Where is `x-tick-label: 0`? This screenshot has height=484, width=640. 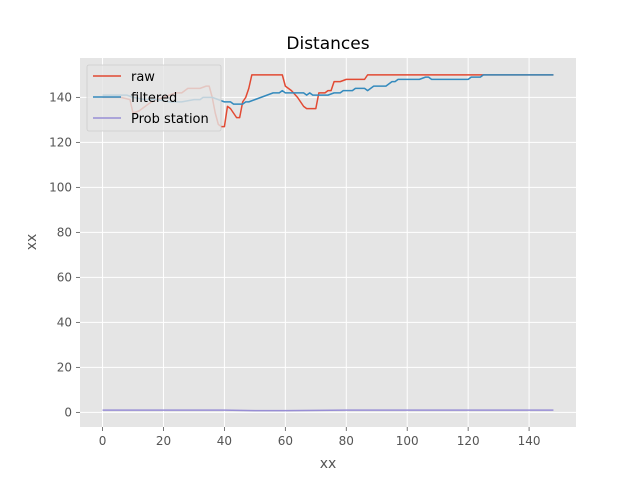
x-tick-label: 0 is located at coordinates (103, 441).